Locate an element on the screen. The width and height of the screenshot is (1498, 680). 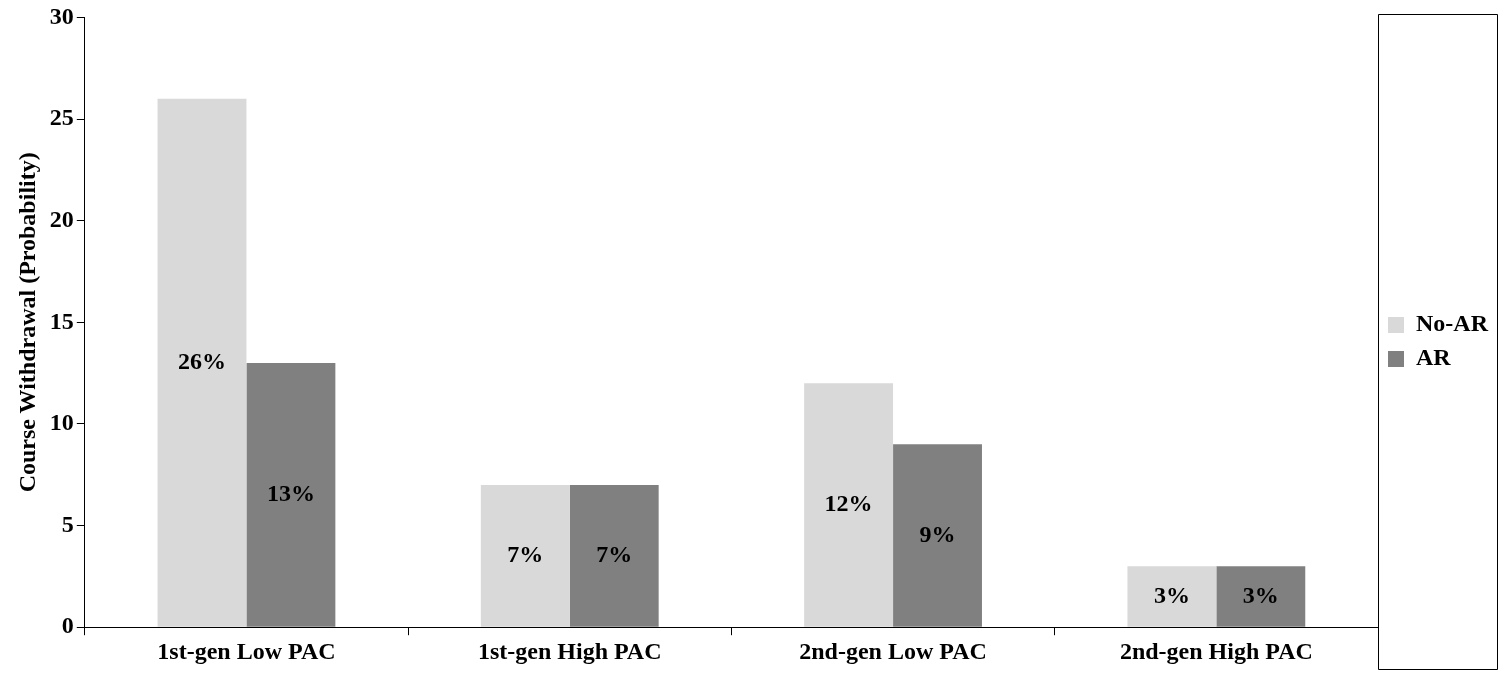
legend-label: AR is located at coordinates (1434, 357).